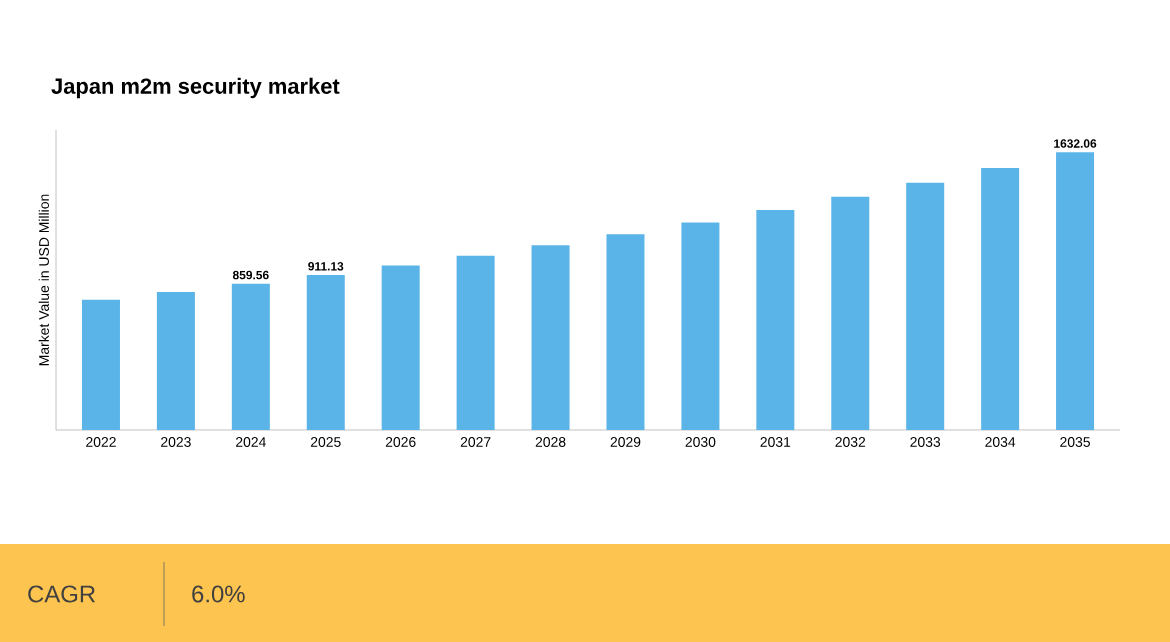 This screenshot has width=1170, height=642. I want to click on text: 6.0%, so click(218, 594).